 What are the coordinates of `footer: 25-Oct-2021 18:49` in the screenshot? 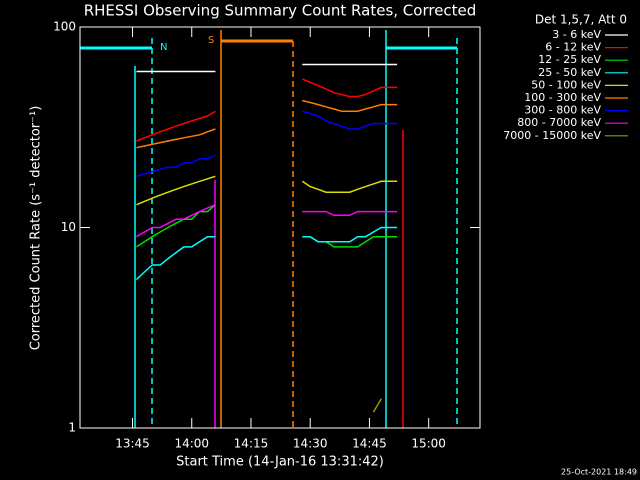 It's located at (599, 472).